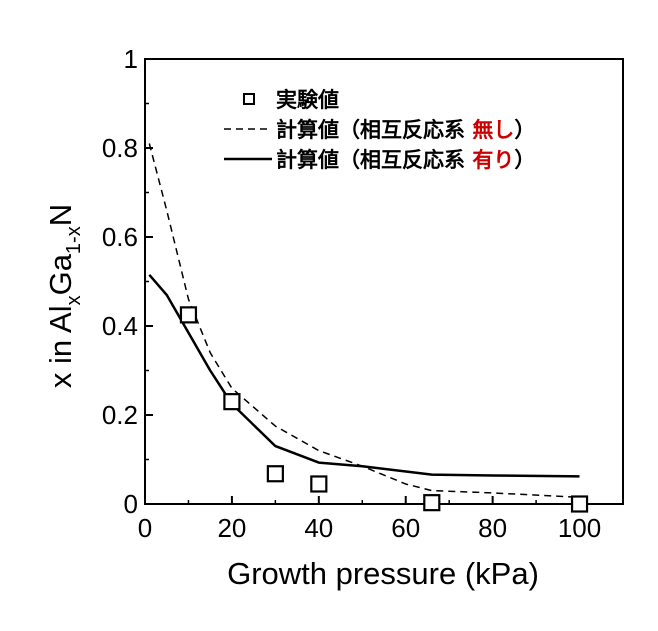  I want to click on y-tick-label: 0.6, so click(120, 237).